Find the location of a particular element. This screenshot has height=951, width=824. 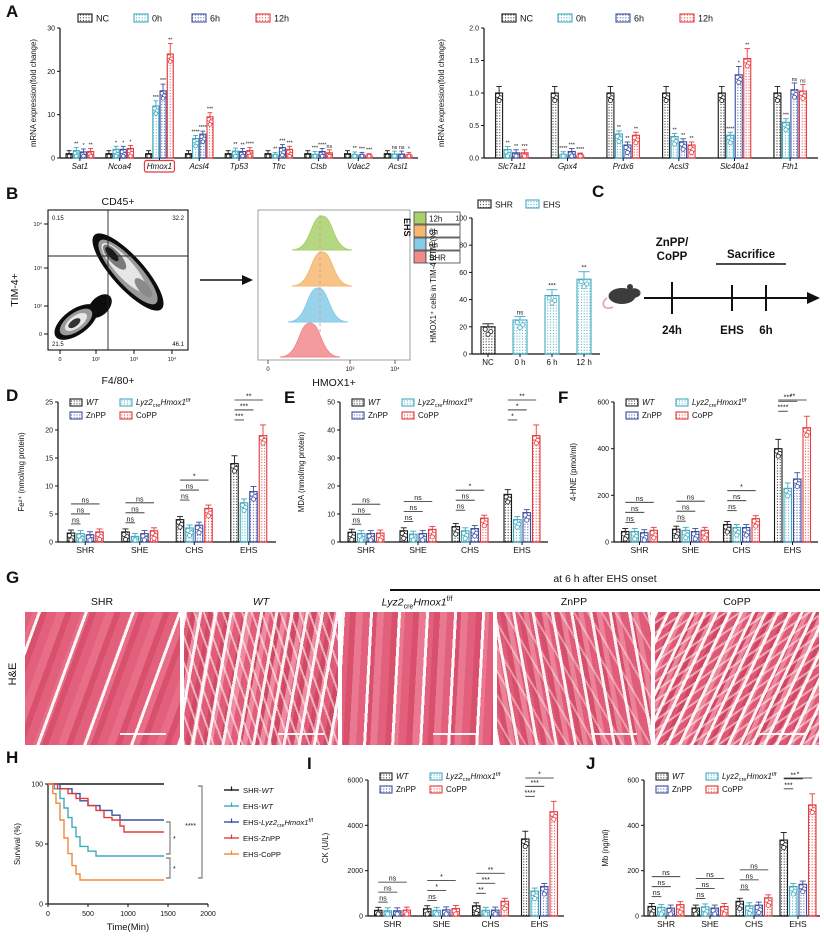

panel-label-a: A is located at coordinates (12, 11).